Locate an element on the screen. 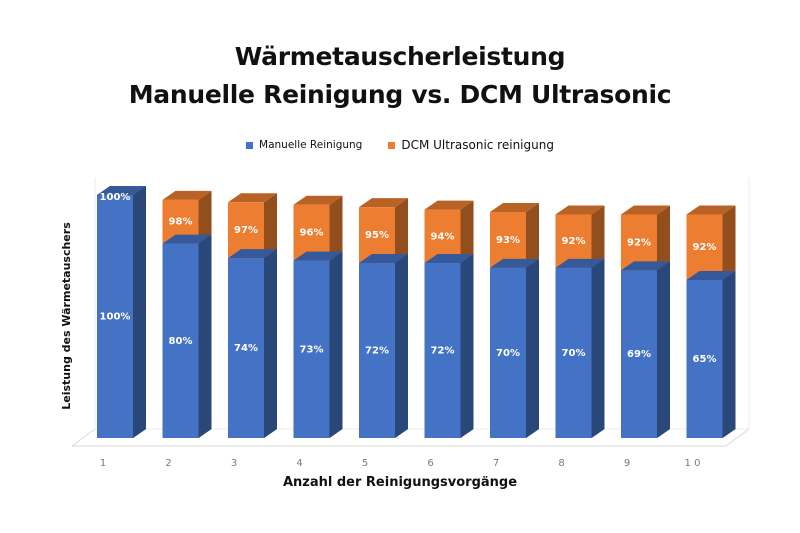  data-label-manual-3: 74% is located at coordinates (246, 348).